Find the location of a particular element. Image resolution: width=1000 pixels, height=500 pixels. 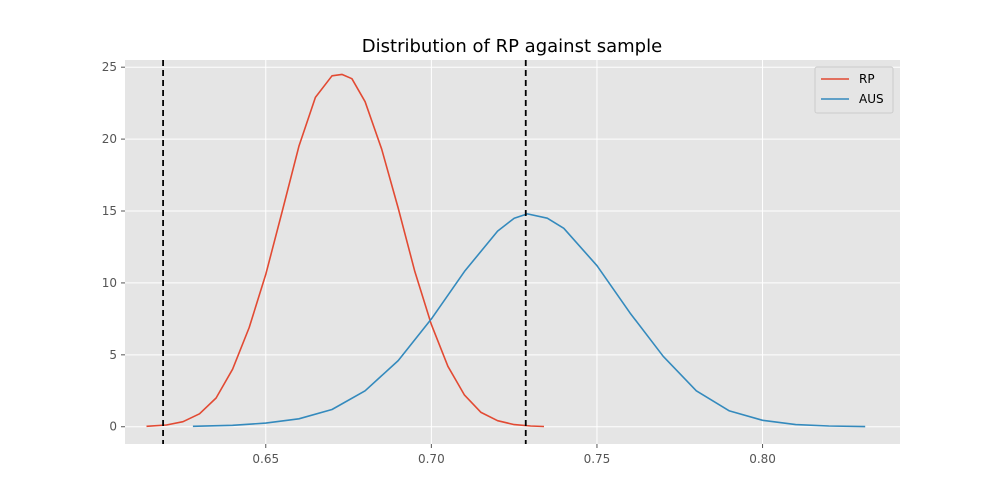

y-tick-label: 10 is located at coordinates (109, 283).